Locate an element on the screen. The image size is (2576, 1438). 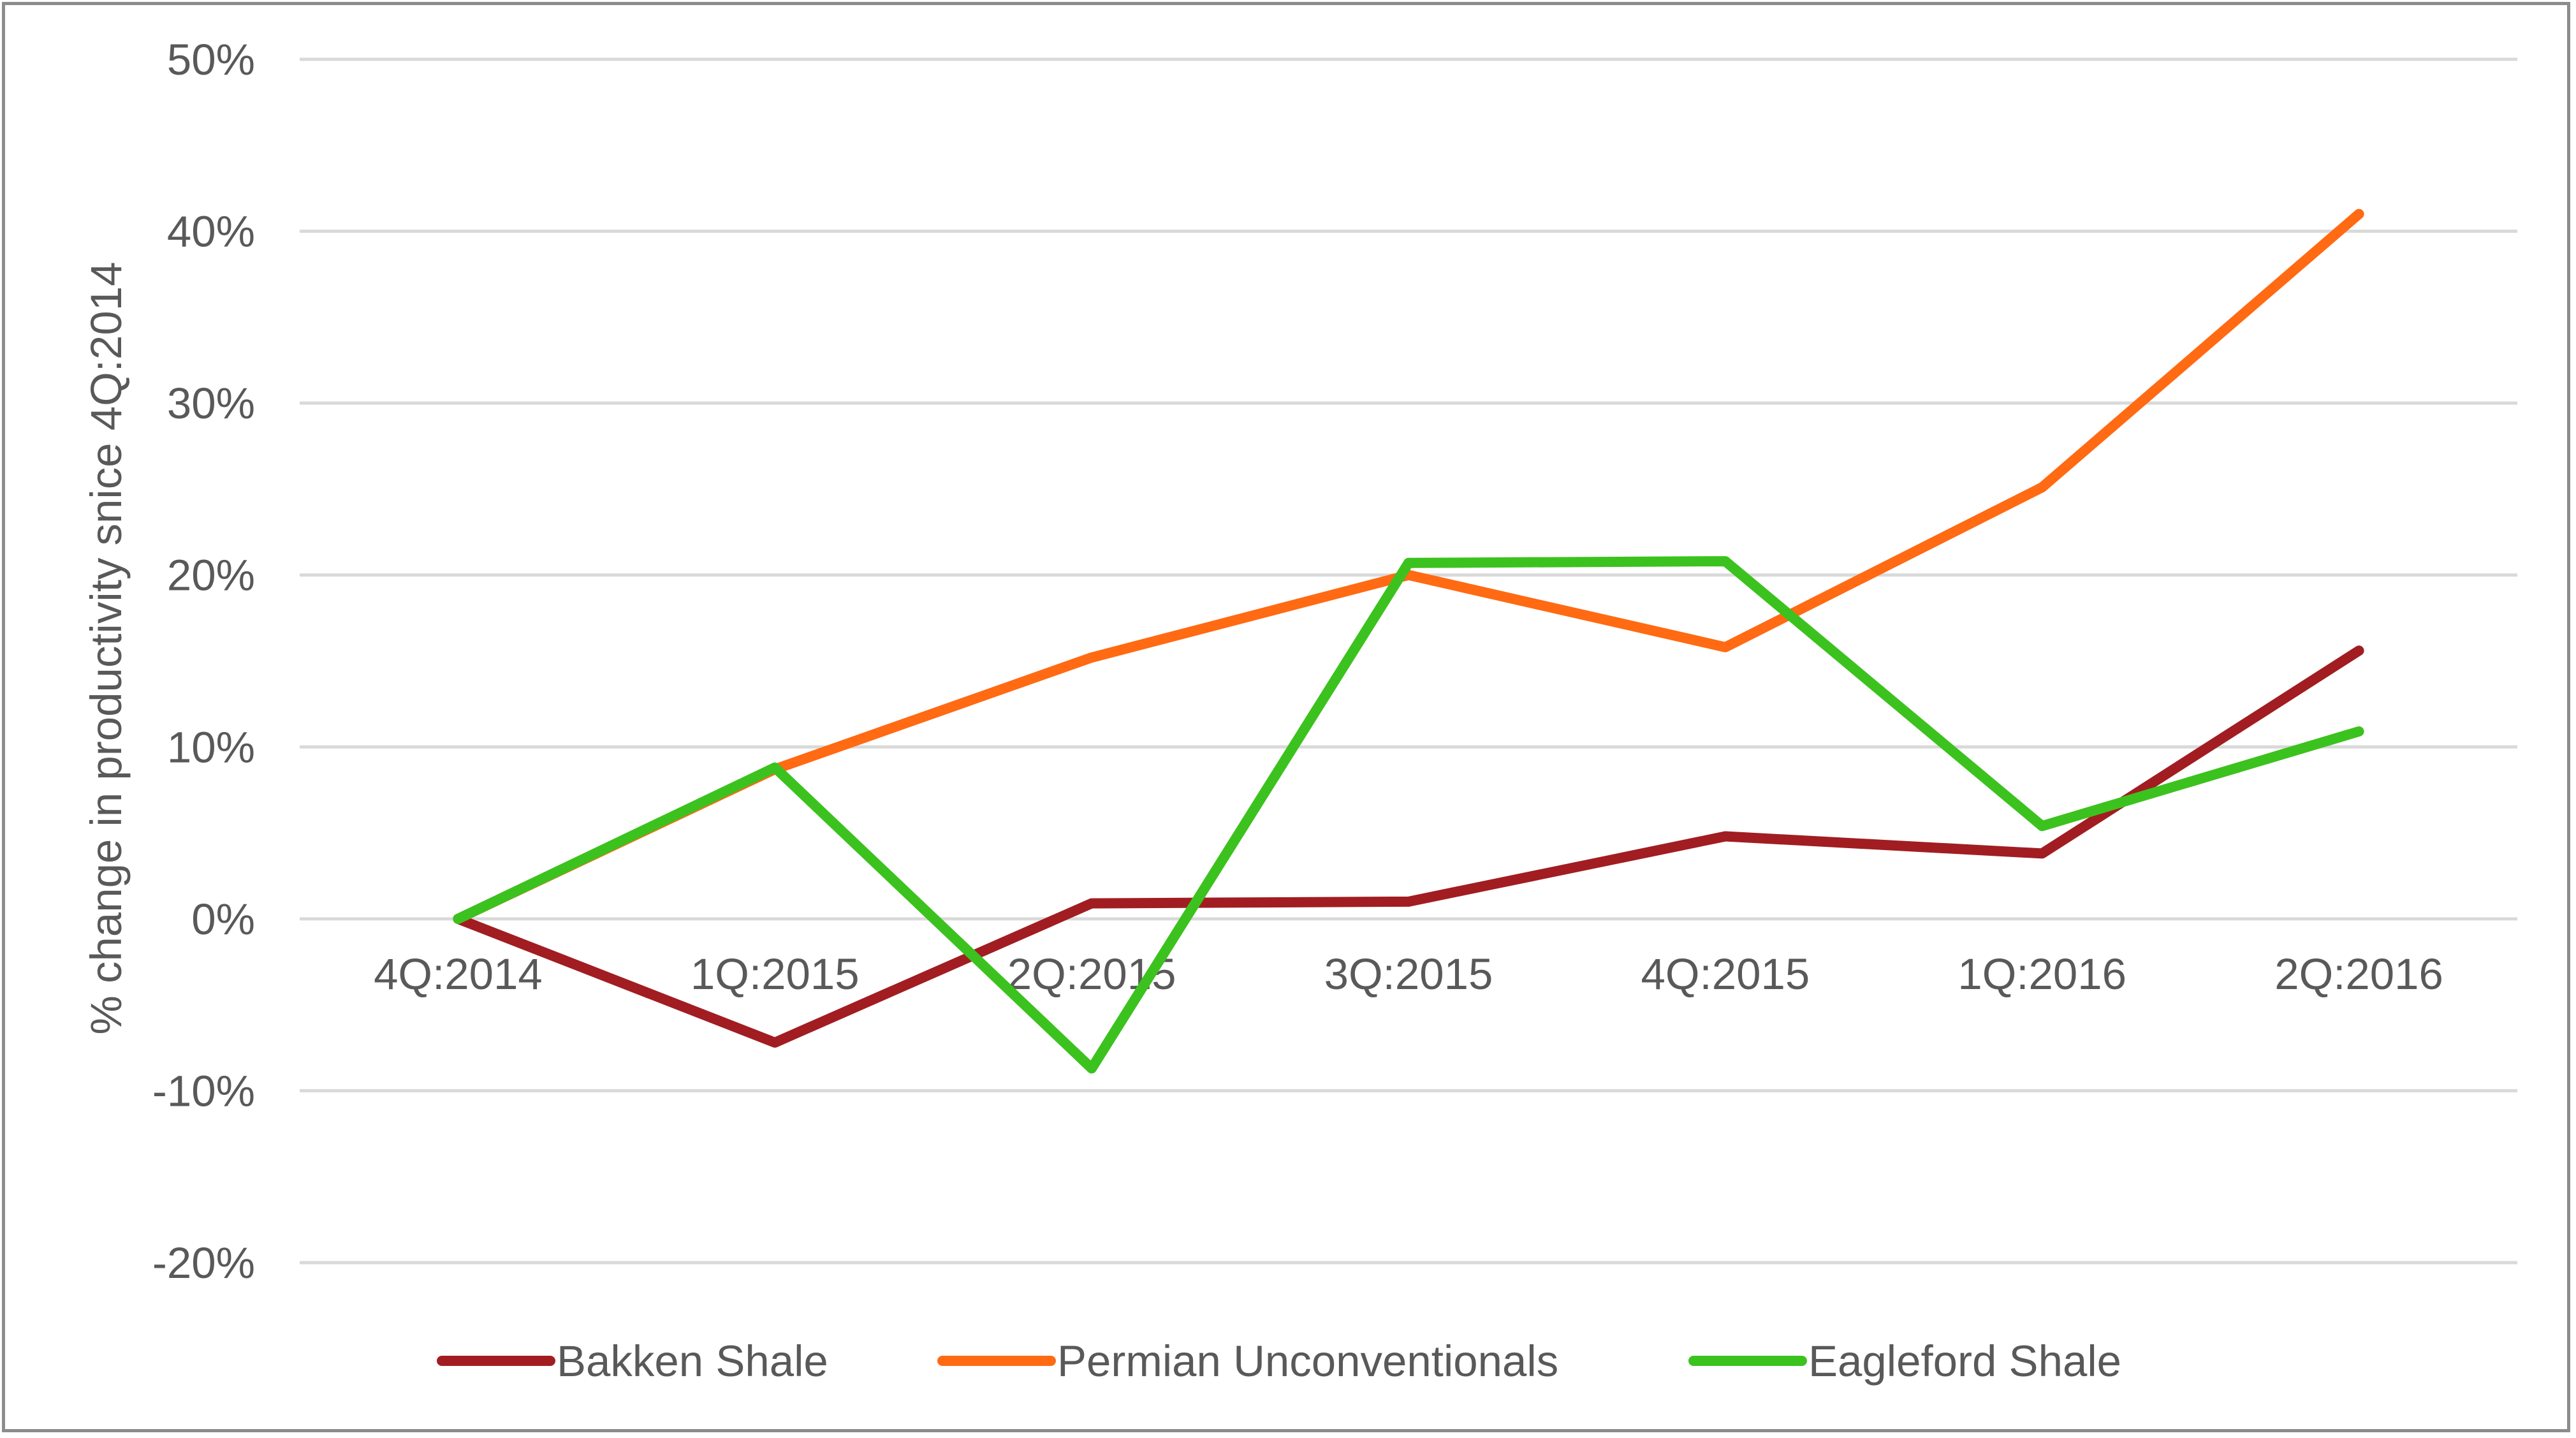
y-tick-label: -20% is located at coordinates (203, 1263).